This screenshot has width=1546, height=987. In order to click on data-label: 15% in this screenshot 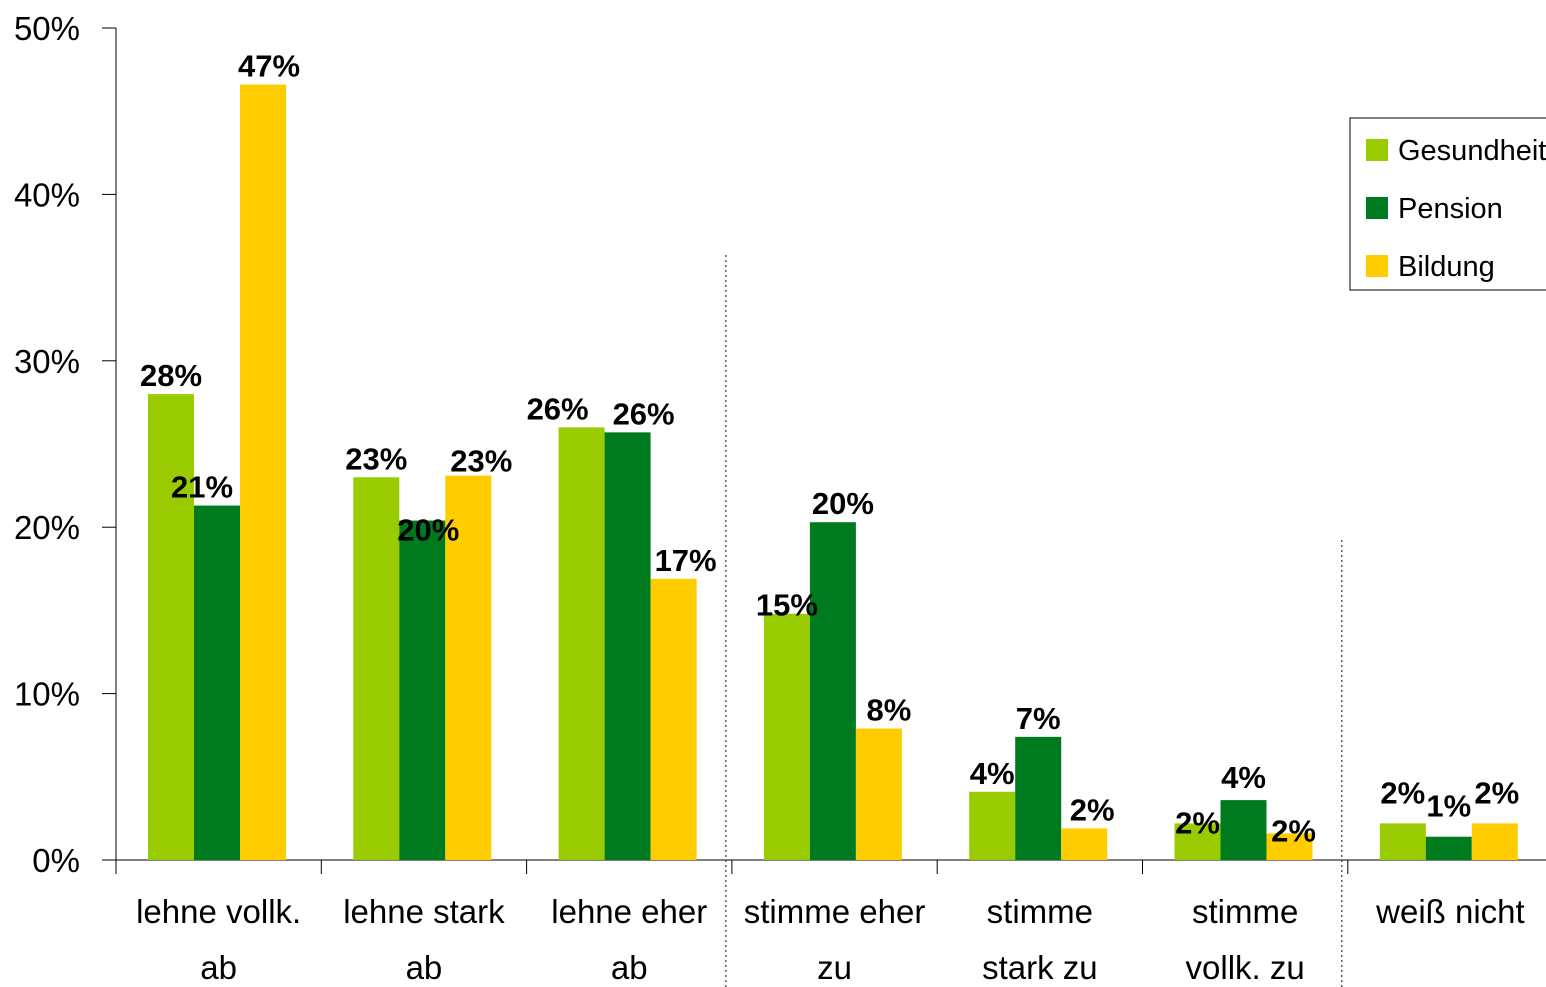, I will do `click(787, 605)`.